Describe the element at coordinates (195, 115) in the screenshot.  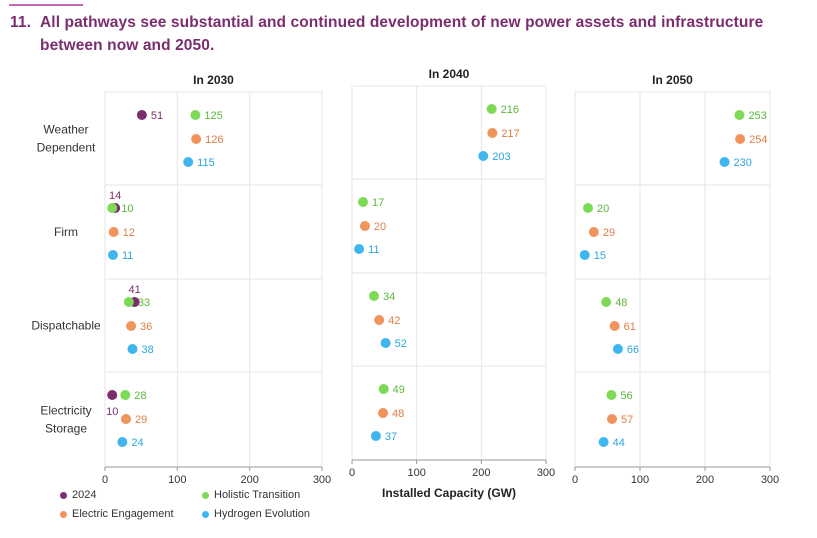
I see `in-2030-holistic-transition-weather-dependent-dot` at that location.